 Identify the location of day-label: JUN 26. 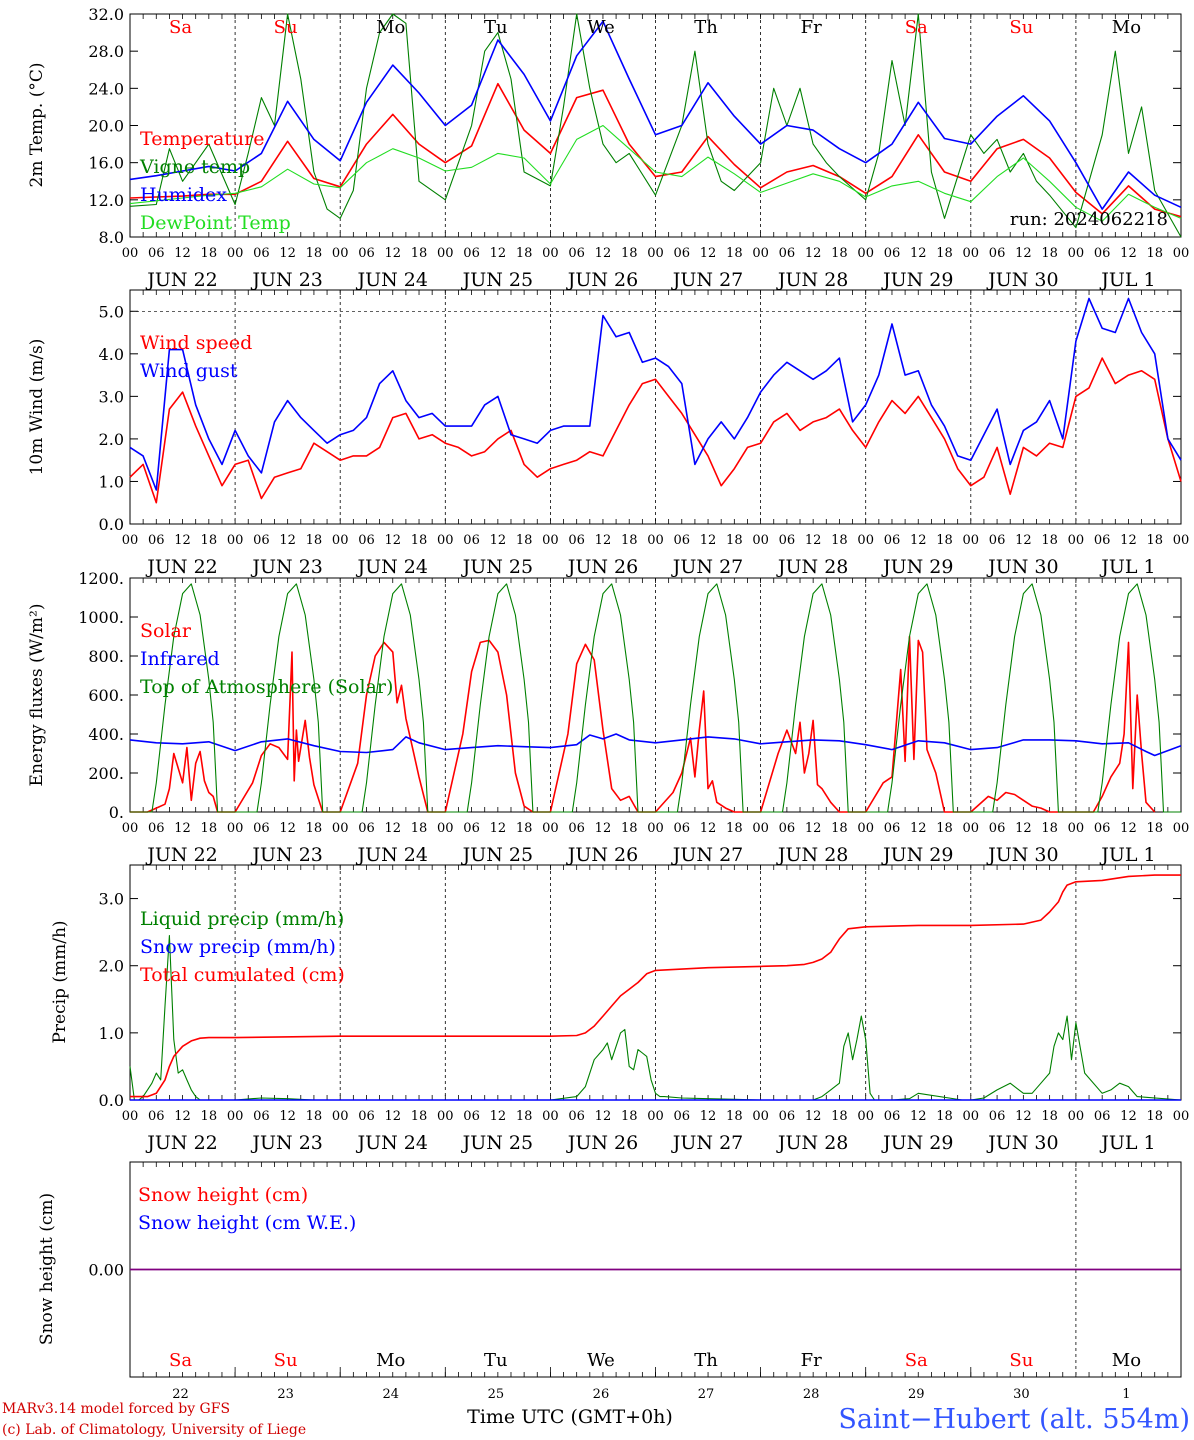
(602, 855).